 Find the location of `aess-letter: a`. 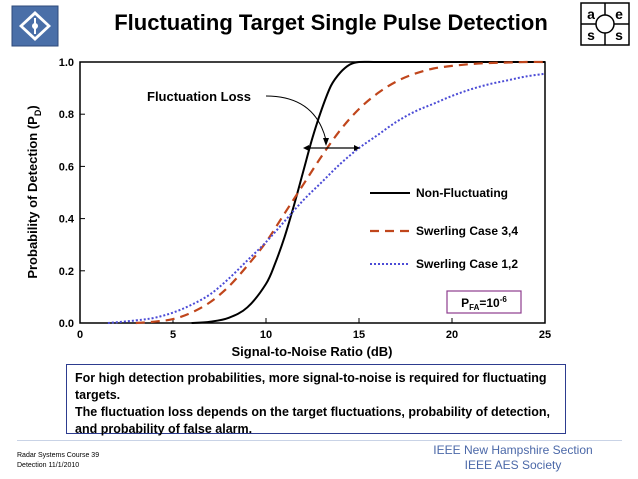

aess-letter: a is located at coordinates (591, 14).